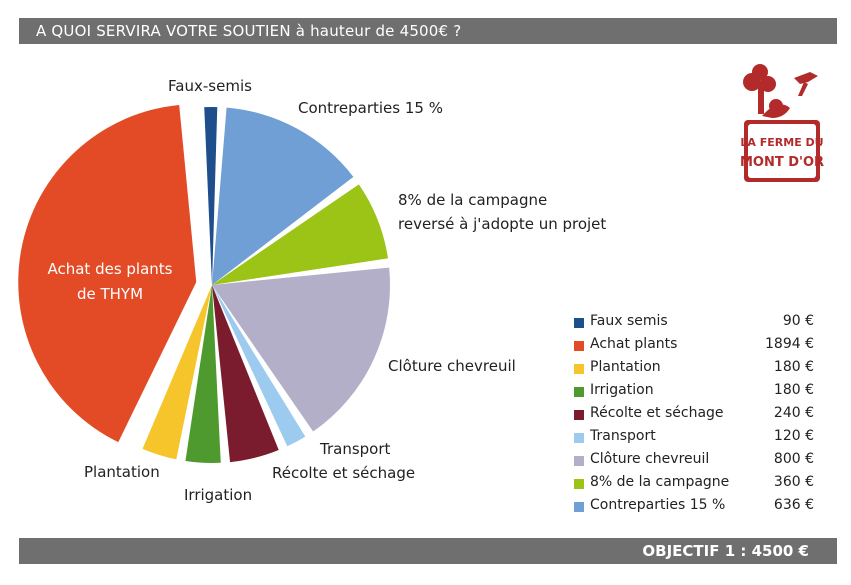 The width and height of the screenshot is (851, 585). I want to click on legend-label: Irrigation, so click(622, 390).